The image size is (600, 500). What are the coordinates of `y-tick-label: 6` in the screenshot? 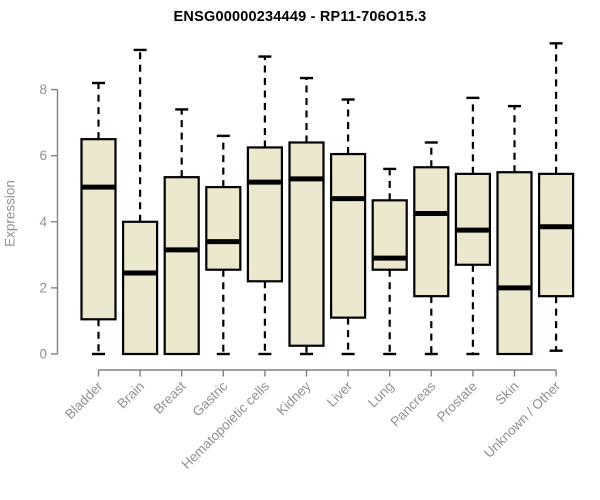 It's located at (43, 155).